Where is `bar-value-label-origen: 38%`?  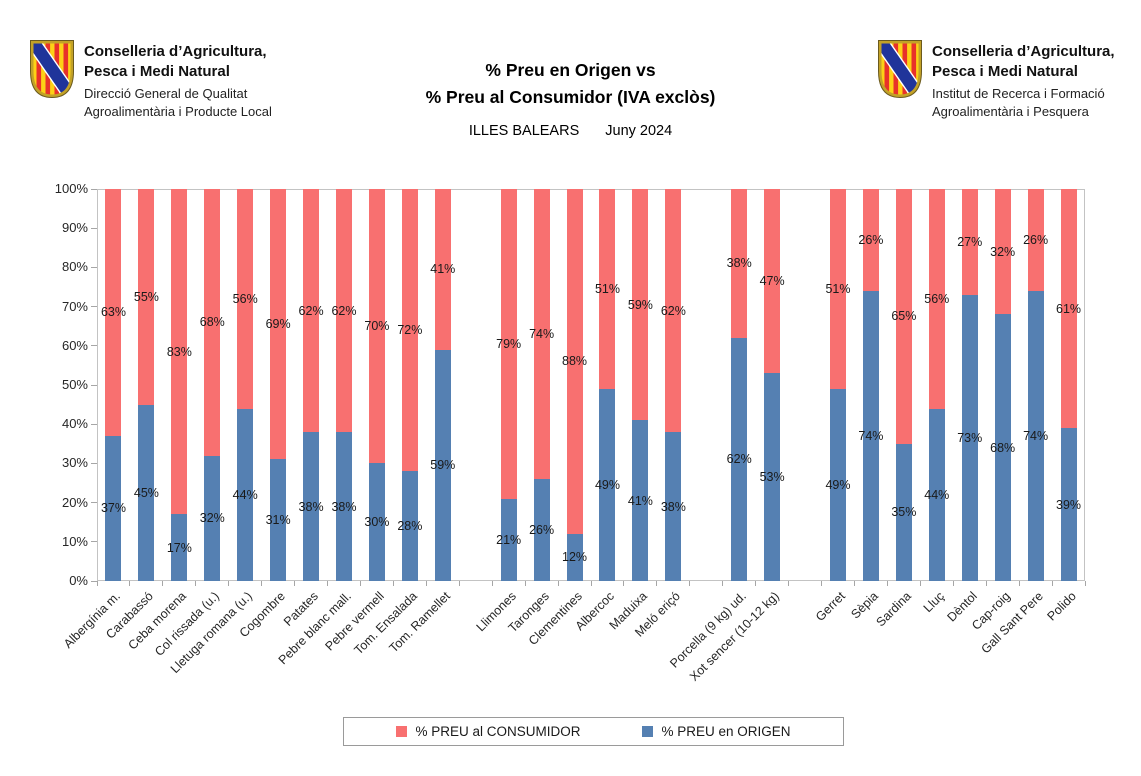 bar-value-label-origen: 38% is located at coordinates (344, 506).